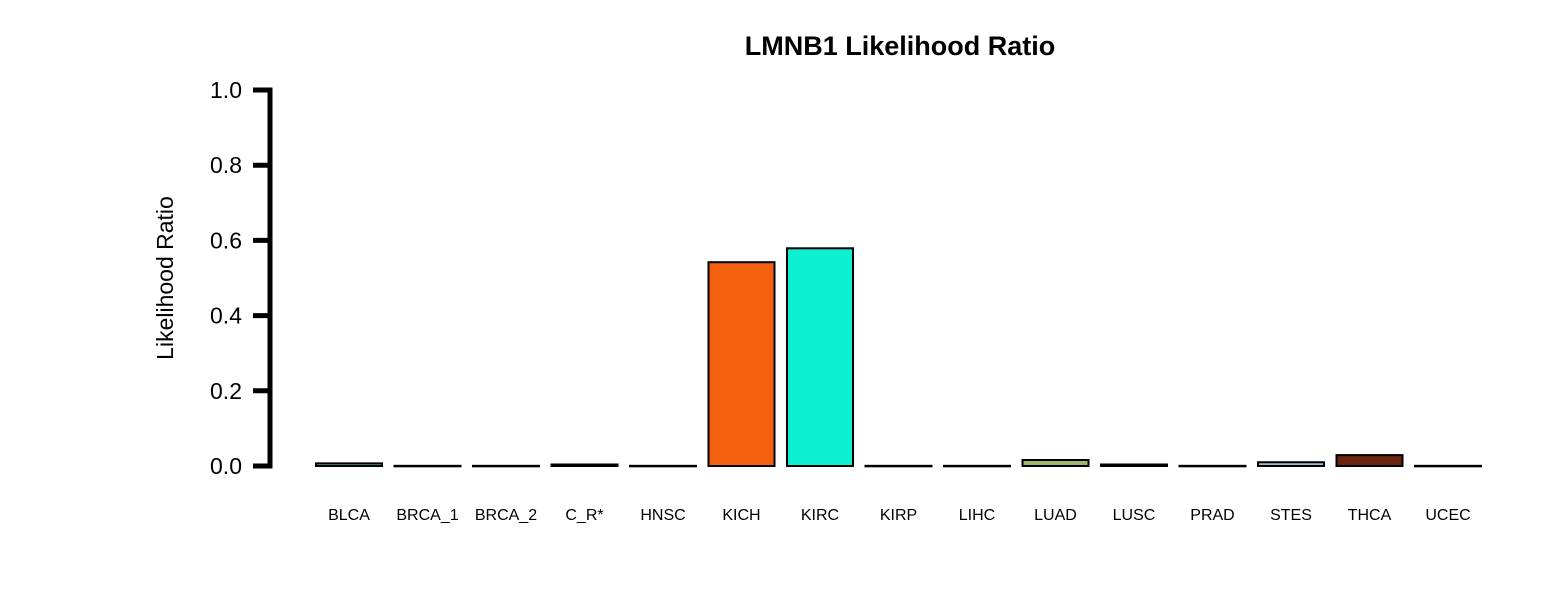 This screenshot has height=591, width=1560. Describe the element at coordinates (165, 278) in the screenshot. I see `y-axis-label: Likelihood Ratio` at that location.